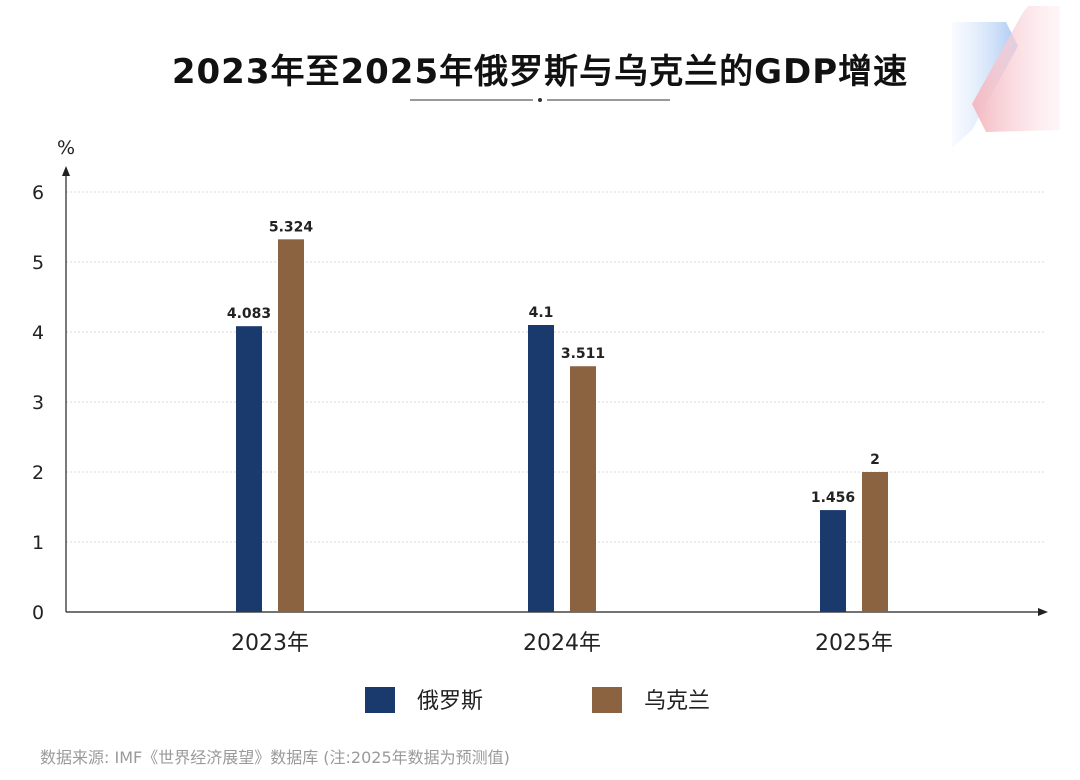 Image resolution: width=1080 pixels, height=780 pixels. Describe the element at coordinates (583, 354) in the screenshot. I see `data-label: 3.511` at that location.